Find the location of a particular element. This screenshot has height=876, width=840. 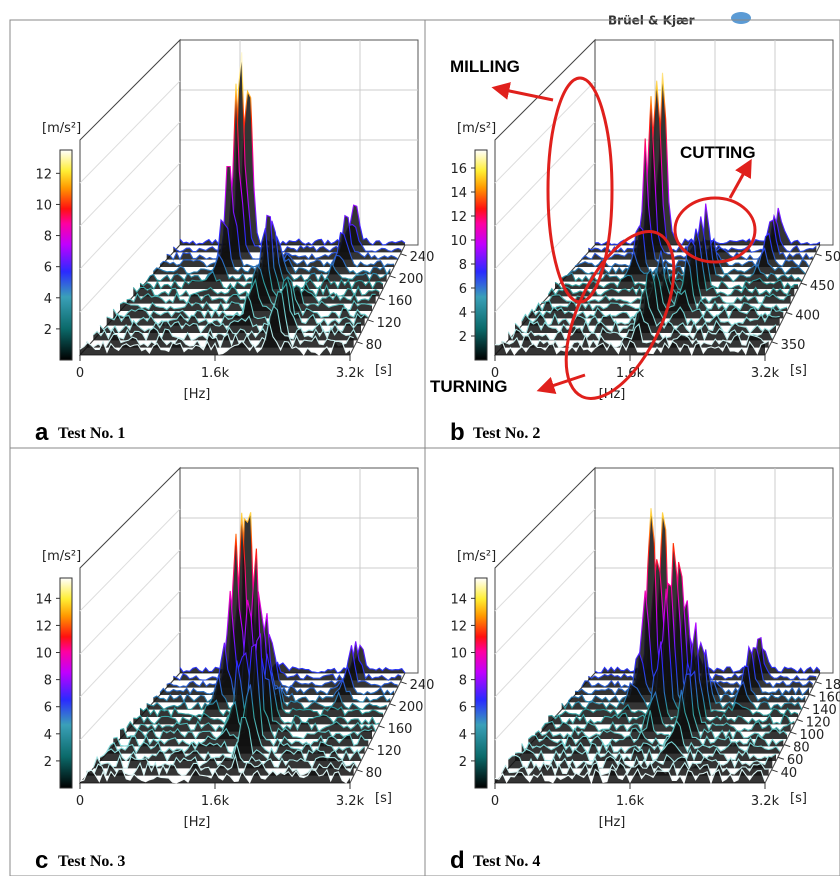

panel-caption: Test No. 4 is located at coordinates (506, 861).